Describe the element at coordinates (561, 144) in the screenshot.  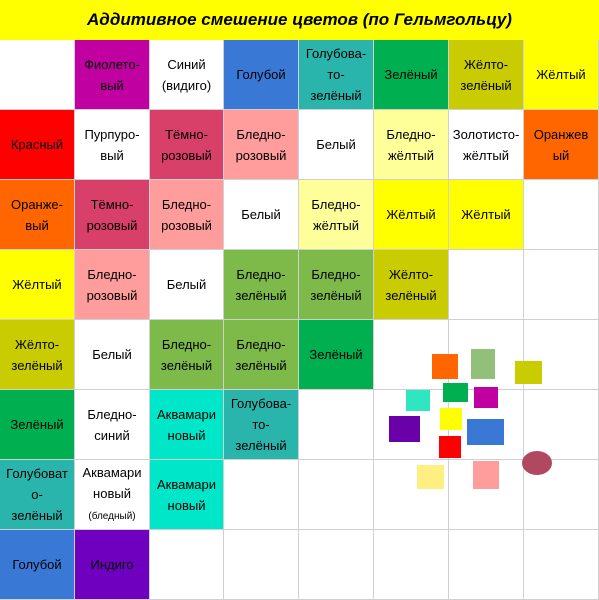
I see `cell-label: Оранжев ый` at that location.